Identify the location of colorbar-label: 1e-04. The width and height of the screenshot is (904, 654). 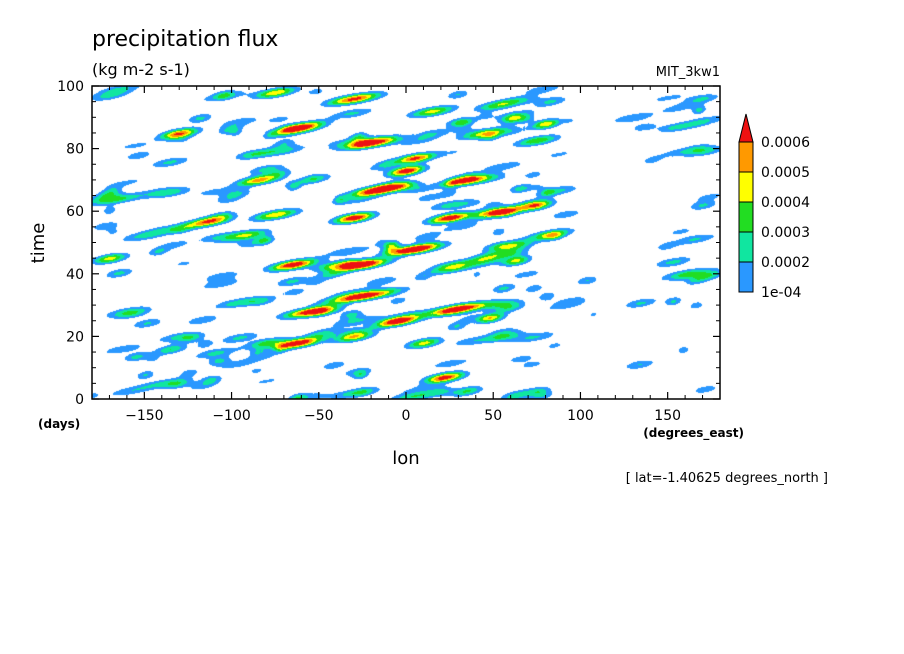
(781, 293).